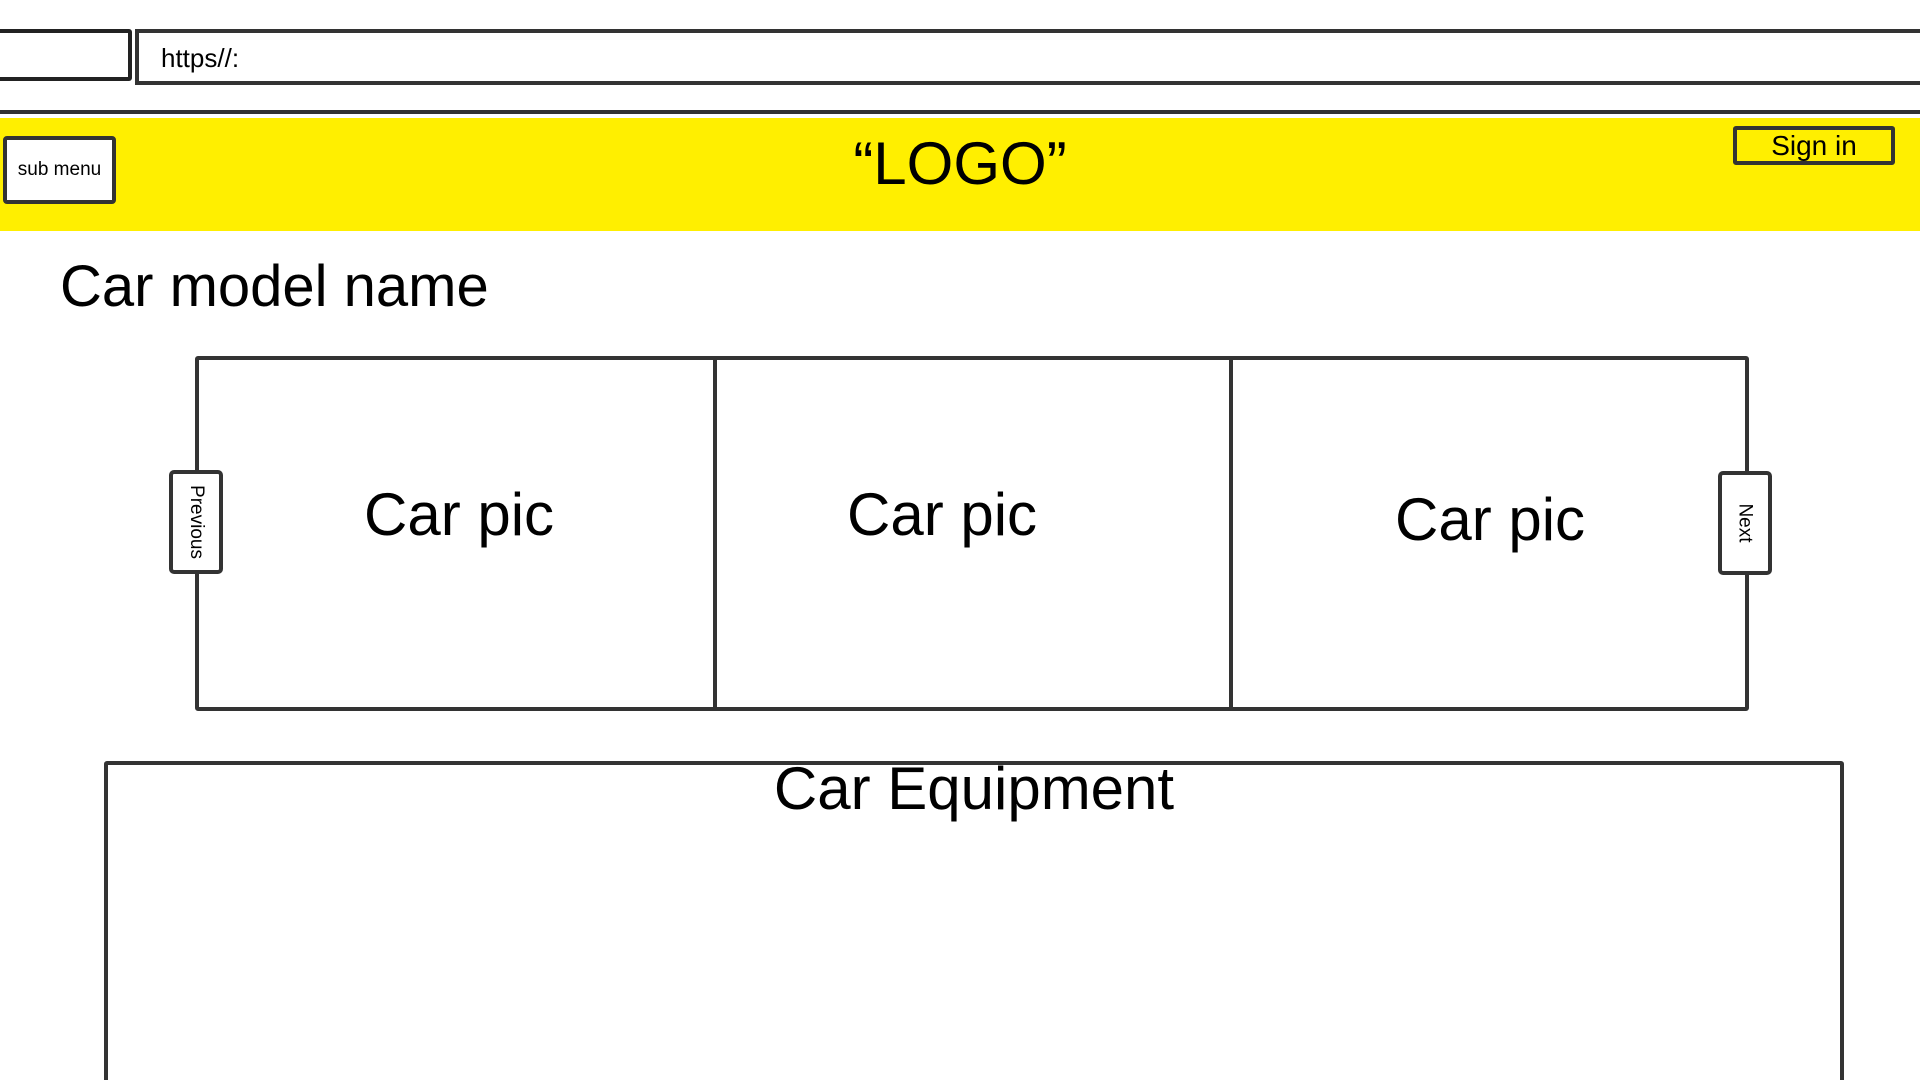 The width and height of the screenshot is (1920, 1080). What do you see at coordinates (459, 514) in the screenshot?
I see `car-pic-1: Car pic` at bounding box center [459, 514].